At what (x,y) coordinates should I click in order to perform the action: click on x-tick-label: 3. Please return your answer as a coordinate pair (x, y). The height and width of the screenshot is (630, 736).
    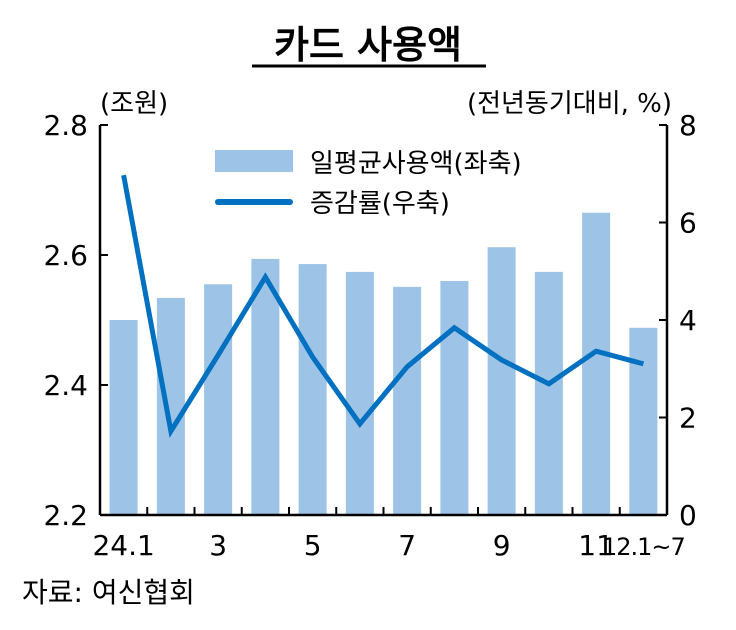
    Looking at the image, I should click on (218, 545).